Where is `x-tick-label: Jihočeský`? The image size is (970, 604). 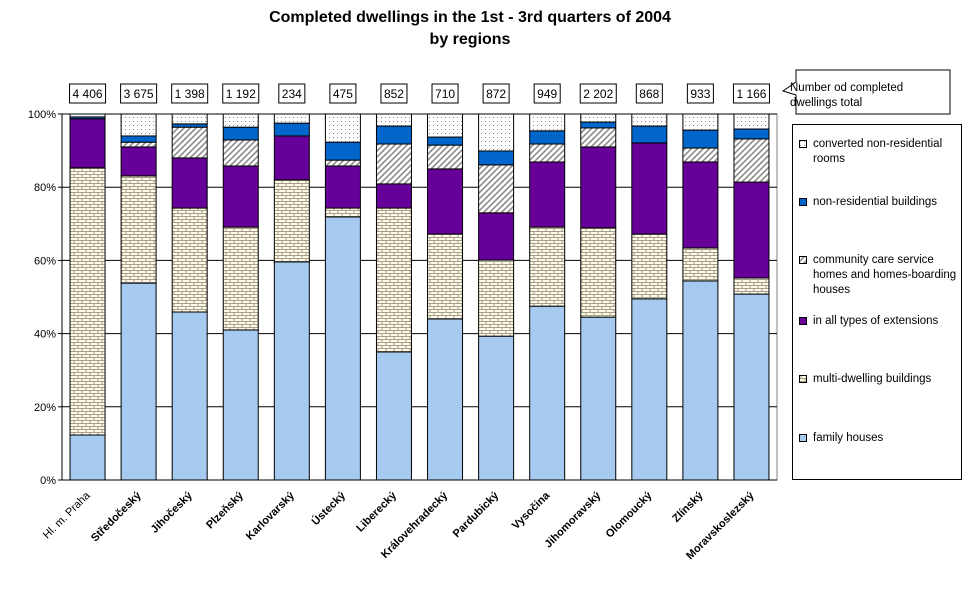
x-tick-label: Jihočeský is located at coordinates (172, 512).